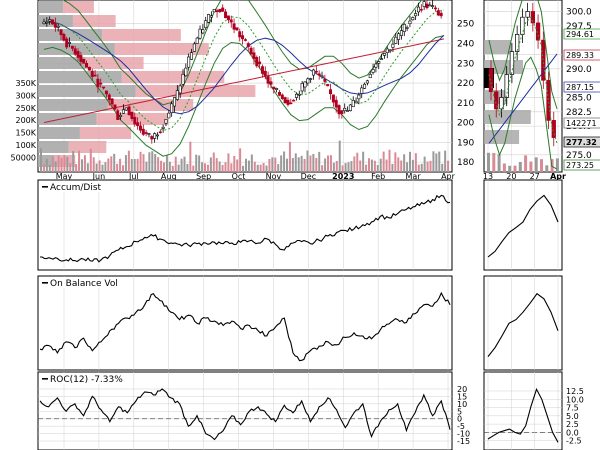 The image size is (600, 450). Describe the element at coordinates (579, 12) in the screenshot. I see `inset-price-tick-label: 300.0` at that location.